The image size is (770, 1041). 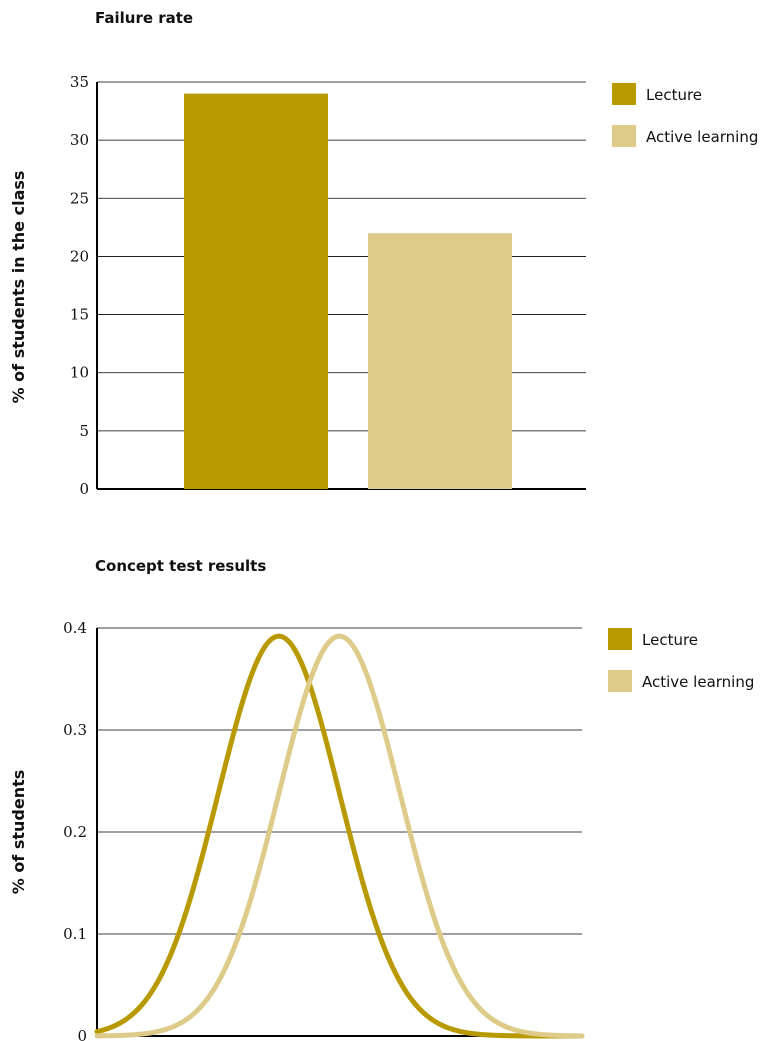 I want to click on y-tick-label: 20, so click(x=79, y=256).